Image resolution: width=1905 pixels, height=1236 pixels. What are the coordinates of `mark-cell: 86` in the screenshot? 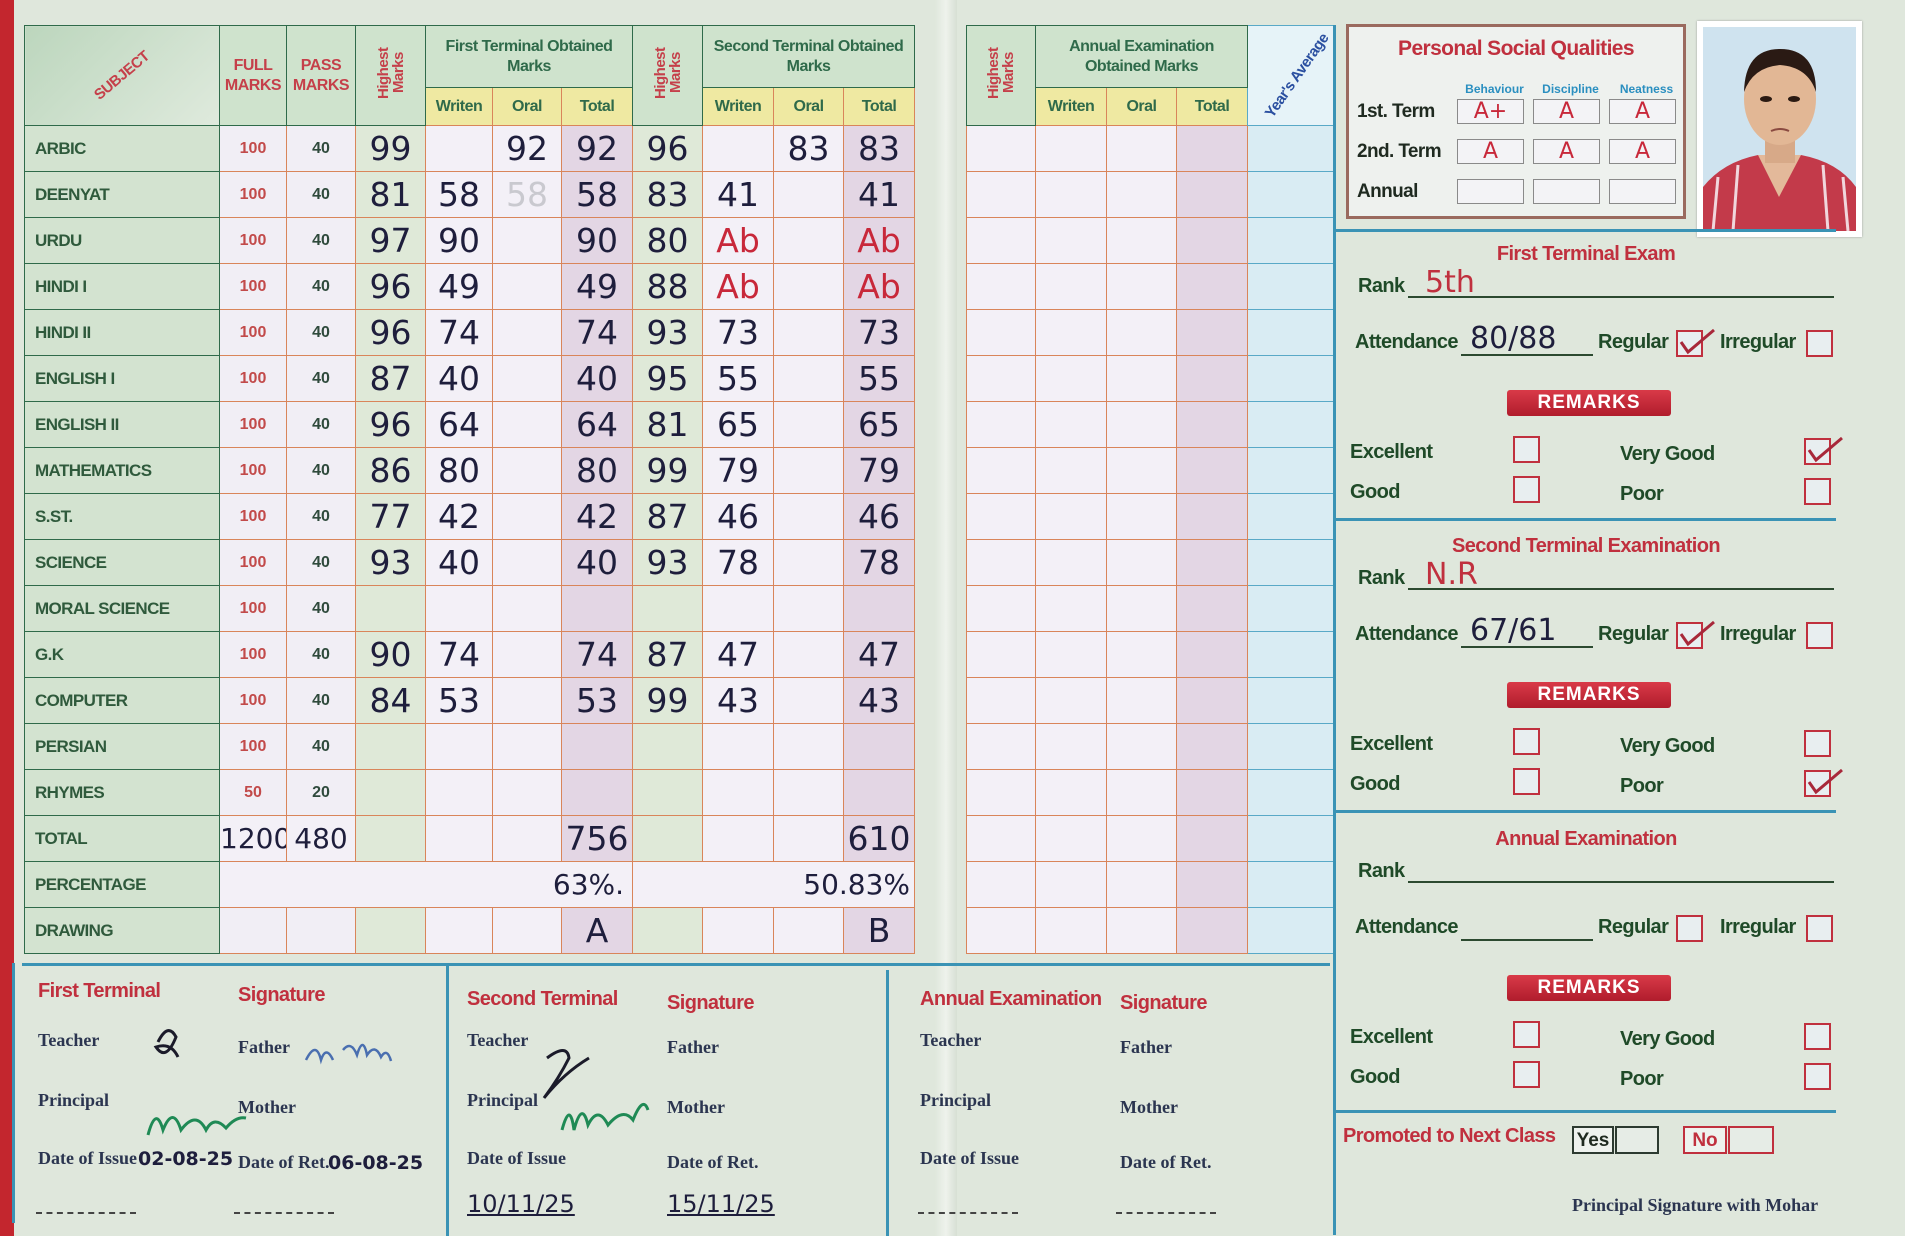 It's located at (390, 470).